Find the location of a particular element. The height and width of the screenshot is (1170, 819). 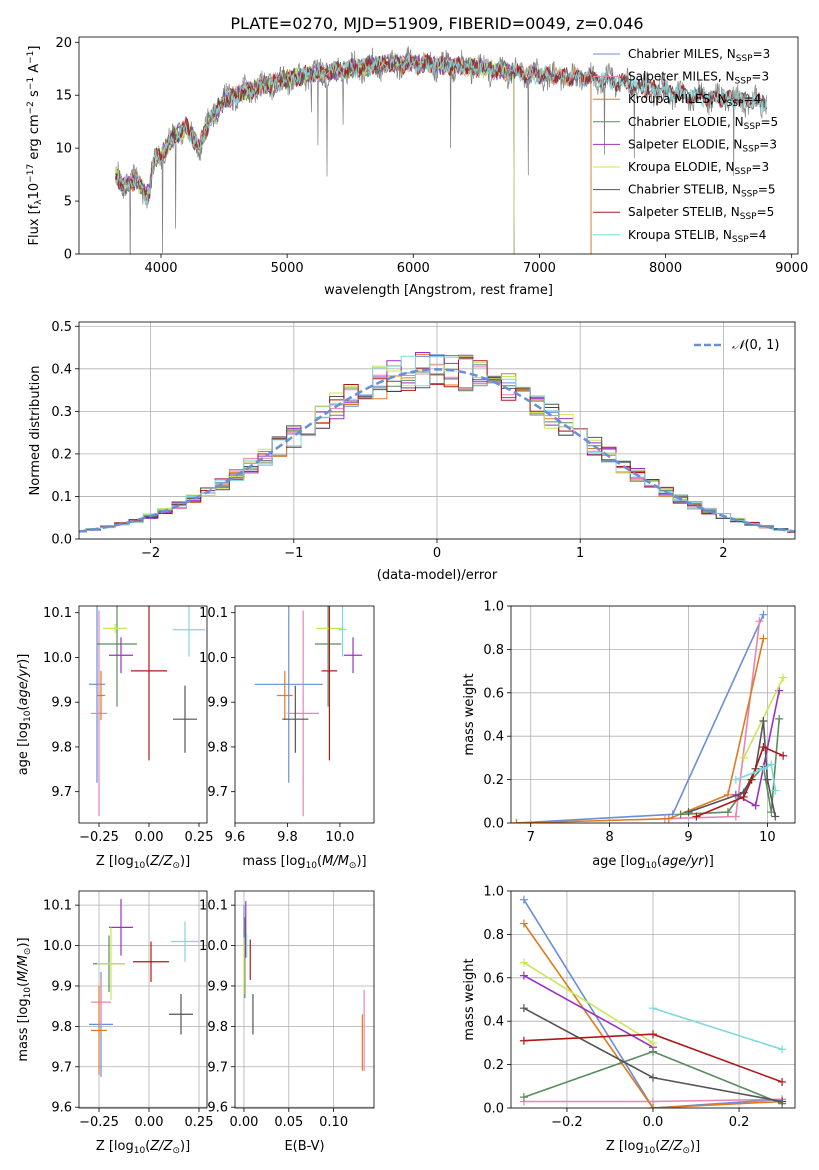

legend-entry: Kroupa MILES, NSSP=4 is located at coordinates (694, 100).